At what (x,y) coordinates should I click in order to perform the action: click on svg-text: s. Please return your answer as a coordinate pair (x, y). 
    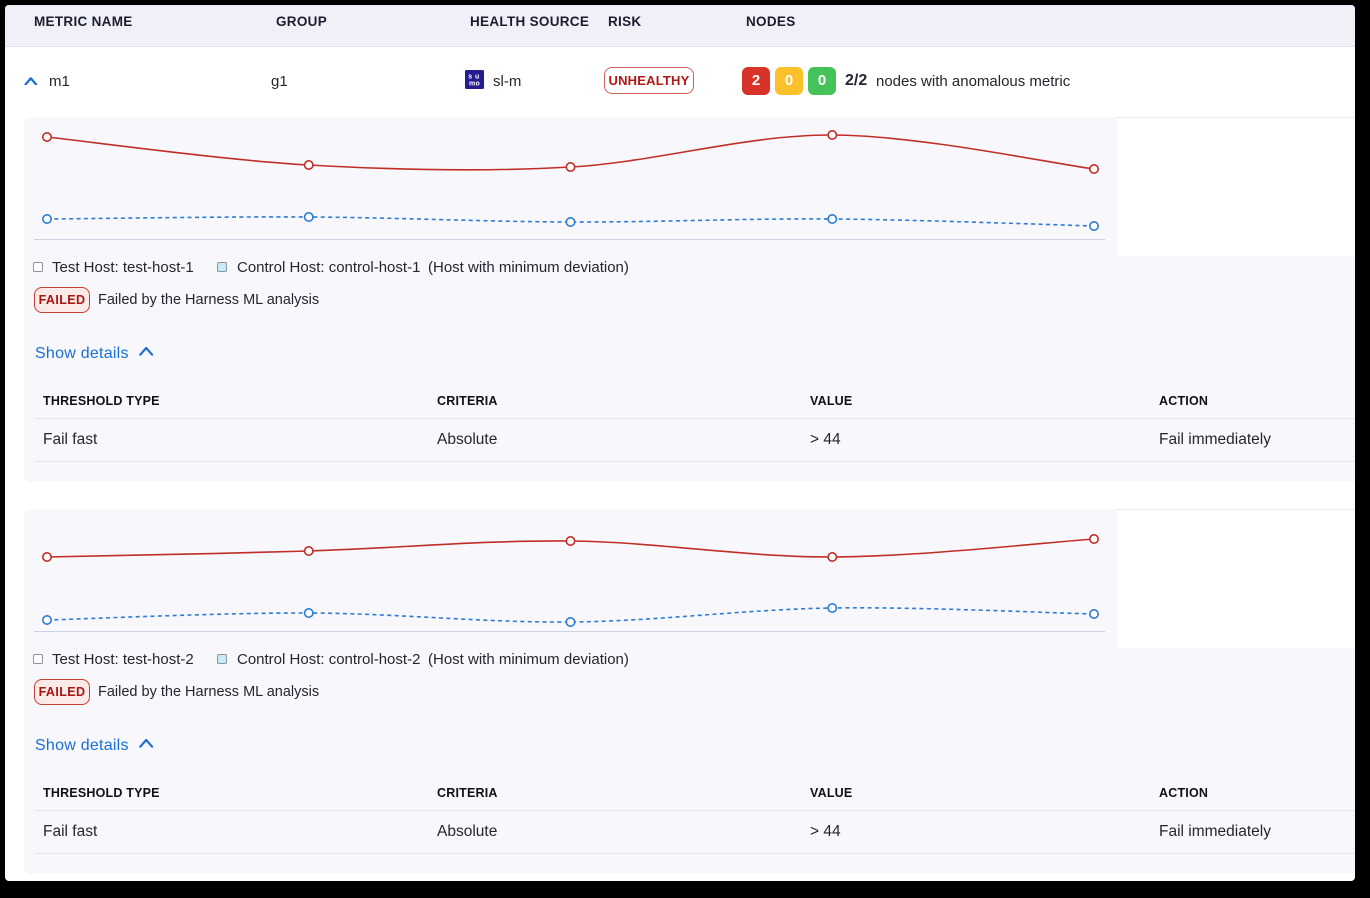
    Looking at the image, I should click on (470, 76).